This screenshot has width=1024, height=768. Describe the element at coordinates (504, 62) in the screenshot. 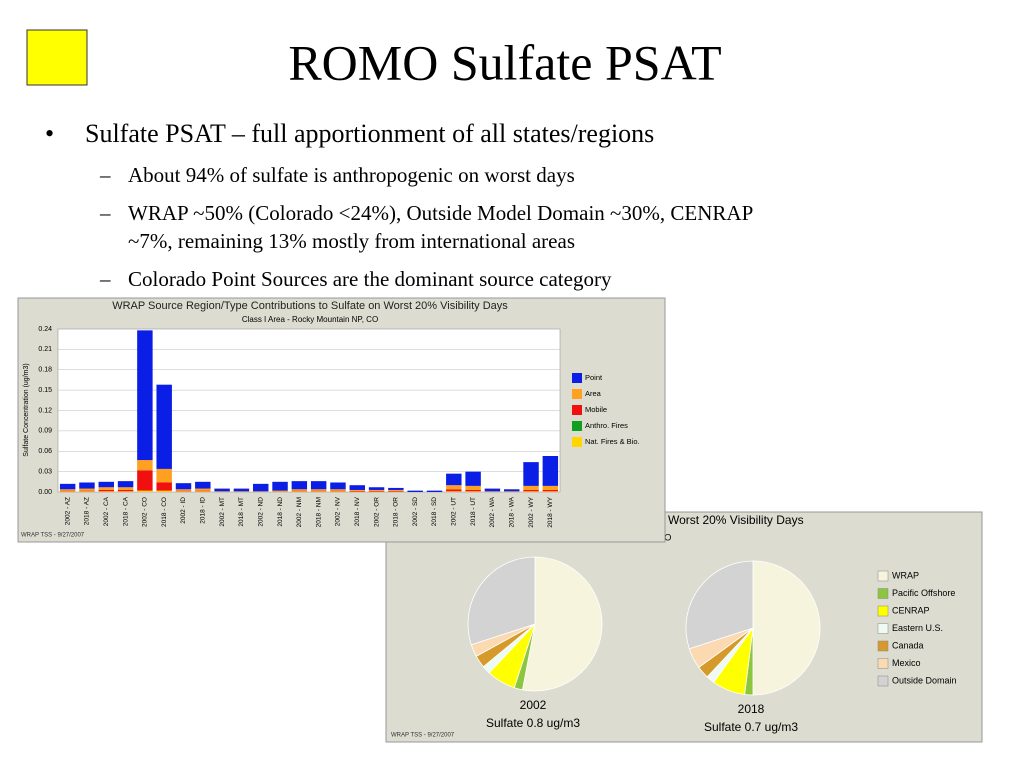

I see `slide-title: ROMO Sulfate PSAT` at that location.